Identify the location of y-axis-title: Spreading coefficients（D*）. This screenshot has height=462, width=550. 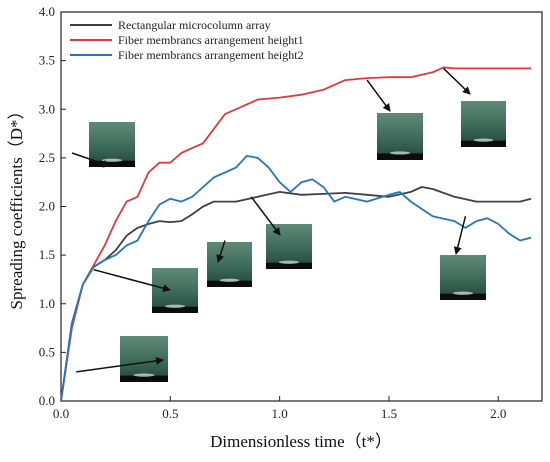
(16, 206).